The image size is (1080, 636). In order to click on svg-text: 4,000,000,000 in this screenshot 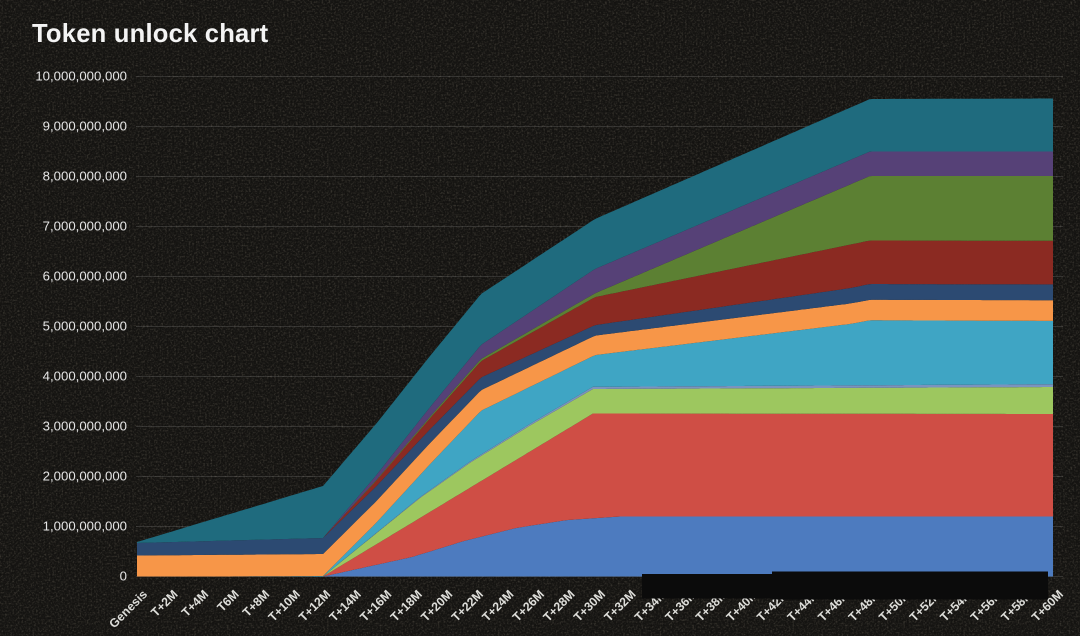, I will do `click(85, 376)`.